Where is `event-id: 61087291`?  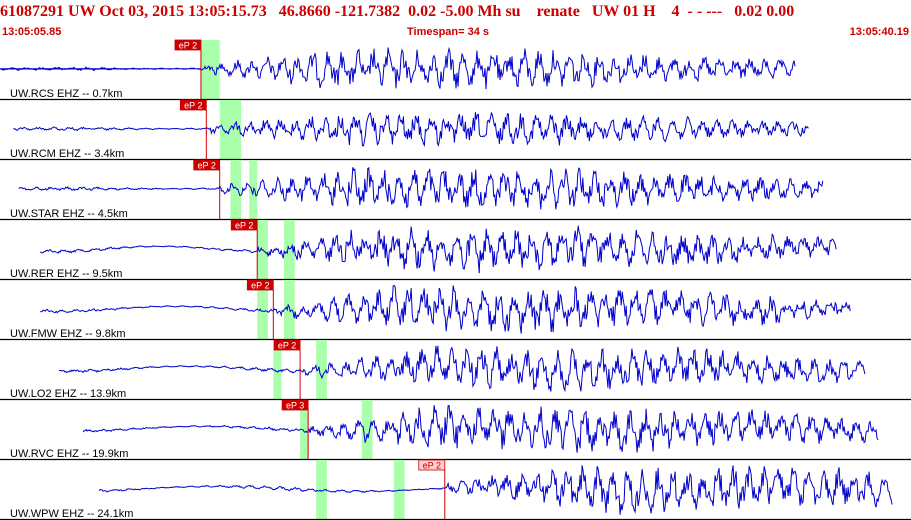
event-id: 61087291 is located at coordinates (32, 11).